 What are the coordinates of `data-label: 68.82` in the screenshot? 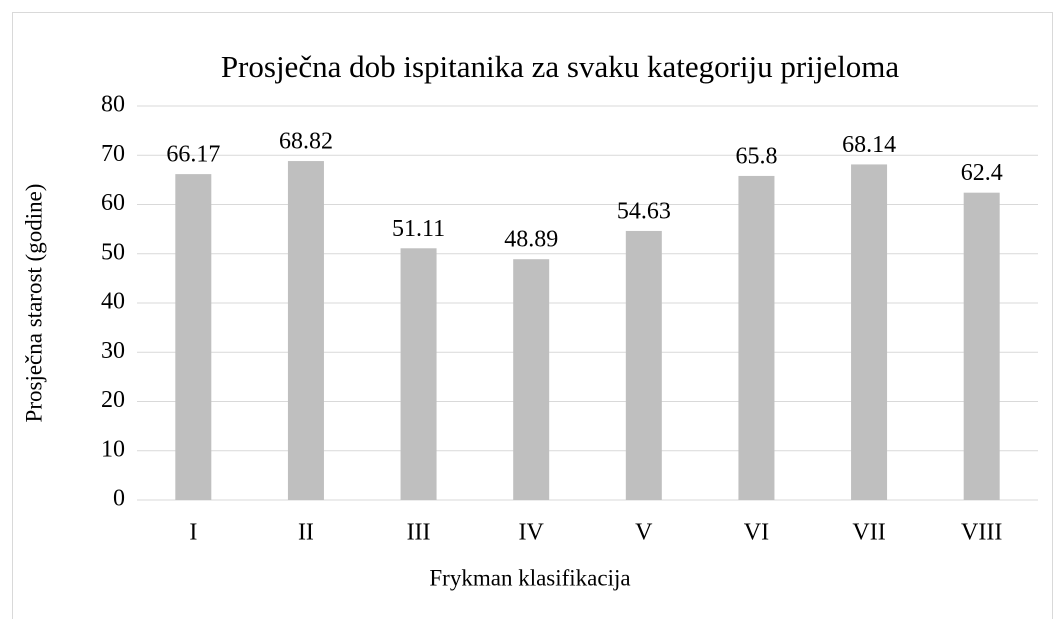 It's located at (306, 142).